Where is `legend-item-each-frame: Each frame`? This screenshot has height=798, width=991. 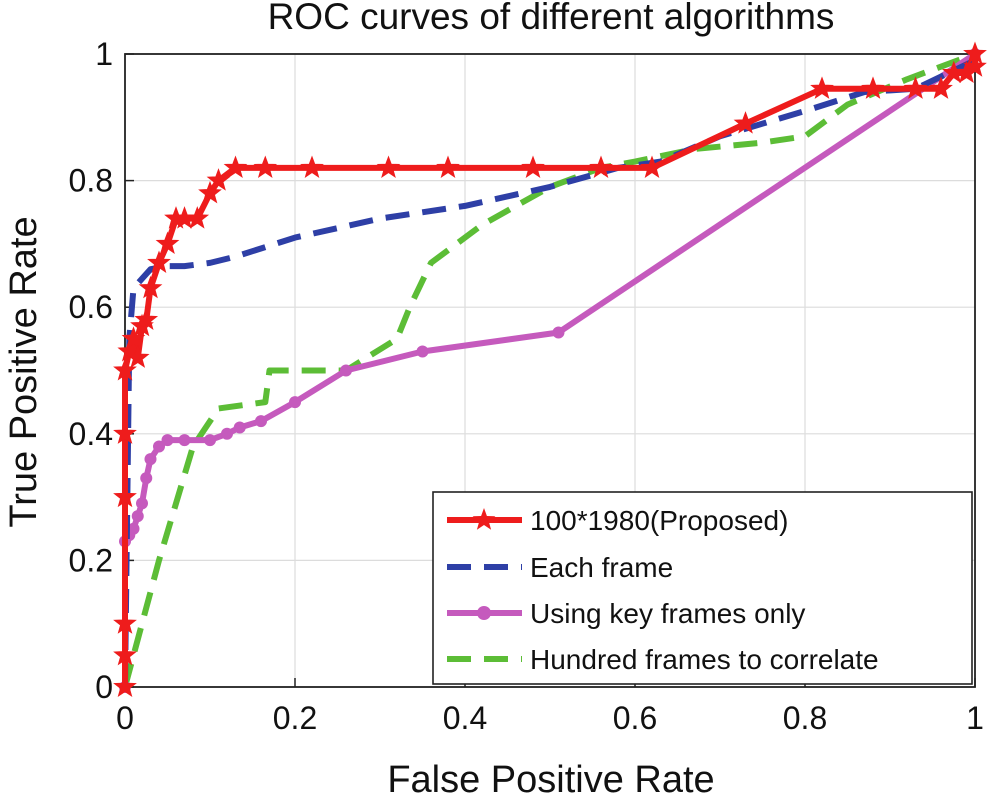 legend-item-each-frame: Each frame is located at coordinates (560, 567).